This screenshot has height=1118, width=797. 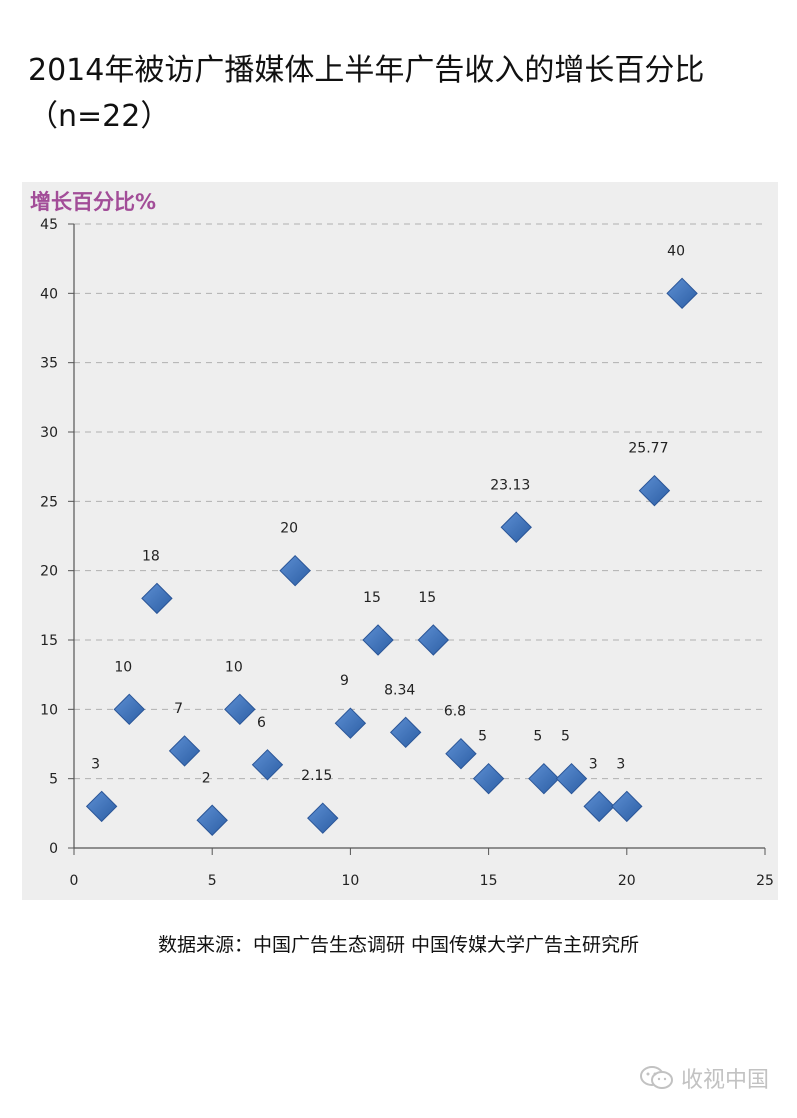 I want to click on page-title: 2014年被访广播媒体上半年广告收入的增长百分比（n=22）, so click(x=366, y=93).